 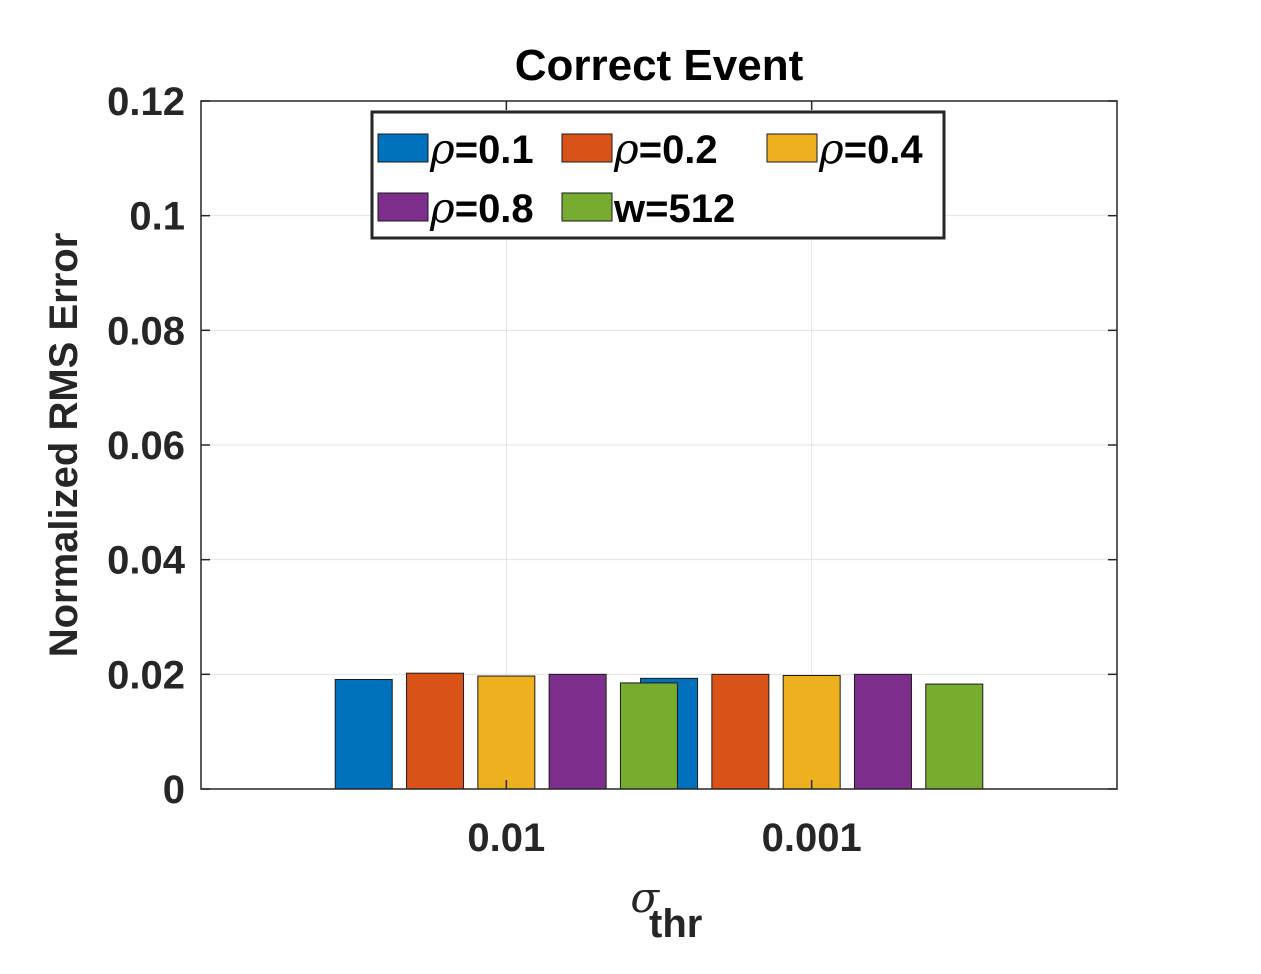 I want to click on x-axis-label: σ thr, so click(x=666, y=909).